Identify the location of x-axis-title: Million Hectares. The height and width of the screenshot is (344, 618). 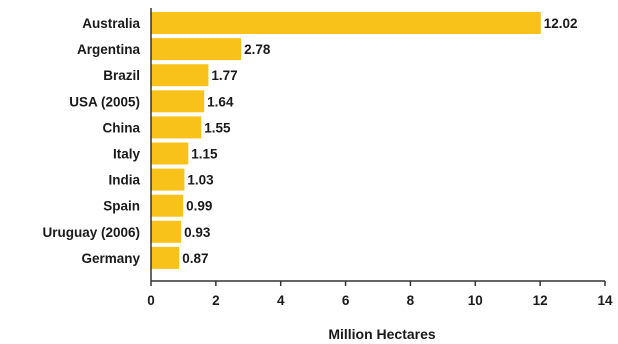
(382, 334).